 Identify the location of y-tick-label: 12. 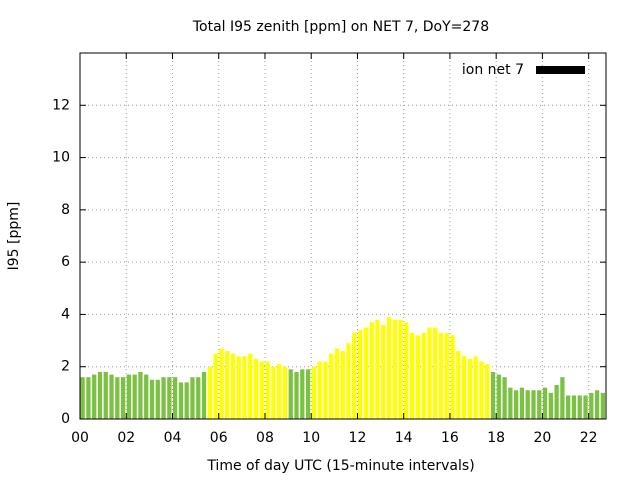
(61, 105).